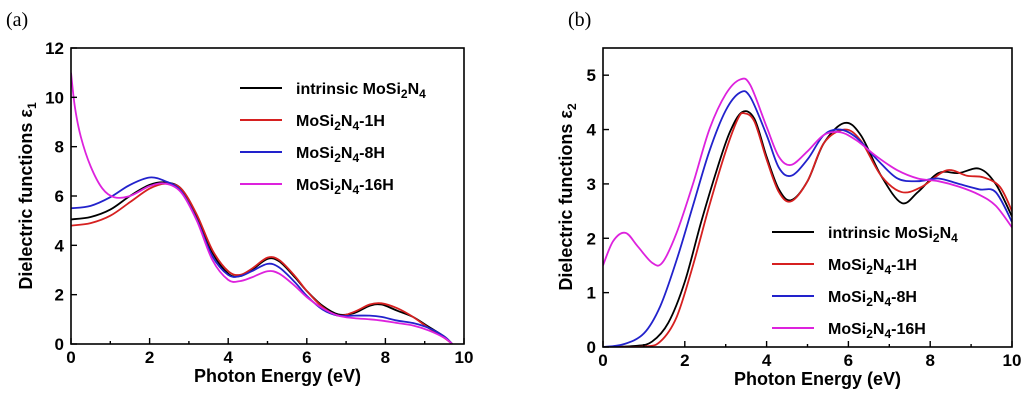  Describe the element at coordinates (59, 147) in the screenshot. I see `y-tick-label: 8` at that location.